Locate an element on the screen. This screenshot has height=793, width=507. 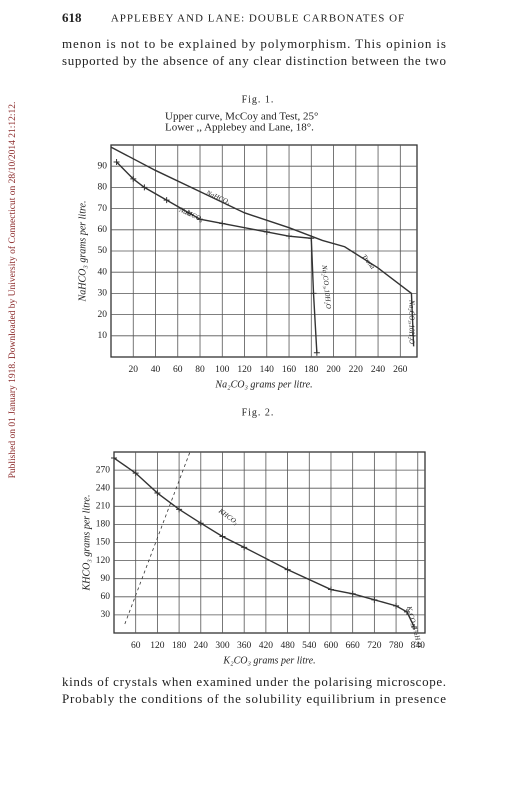
x-tick-label: 540 is located at coordinates (309, 646).